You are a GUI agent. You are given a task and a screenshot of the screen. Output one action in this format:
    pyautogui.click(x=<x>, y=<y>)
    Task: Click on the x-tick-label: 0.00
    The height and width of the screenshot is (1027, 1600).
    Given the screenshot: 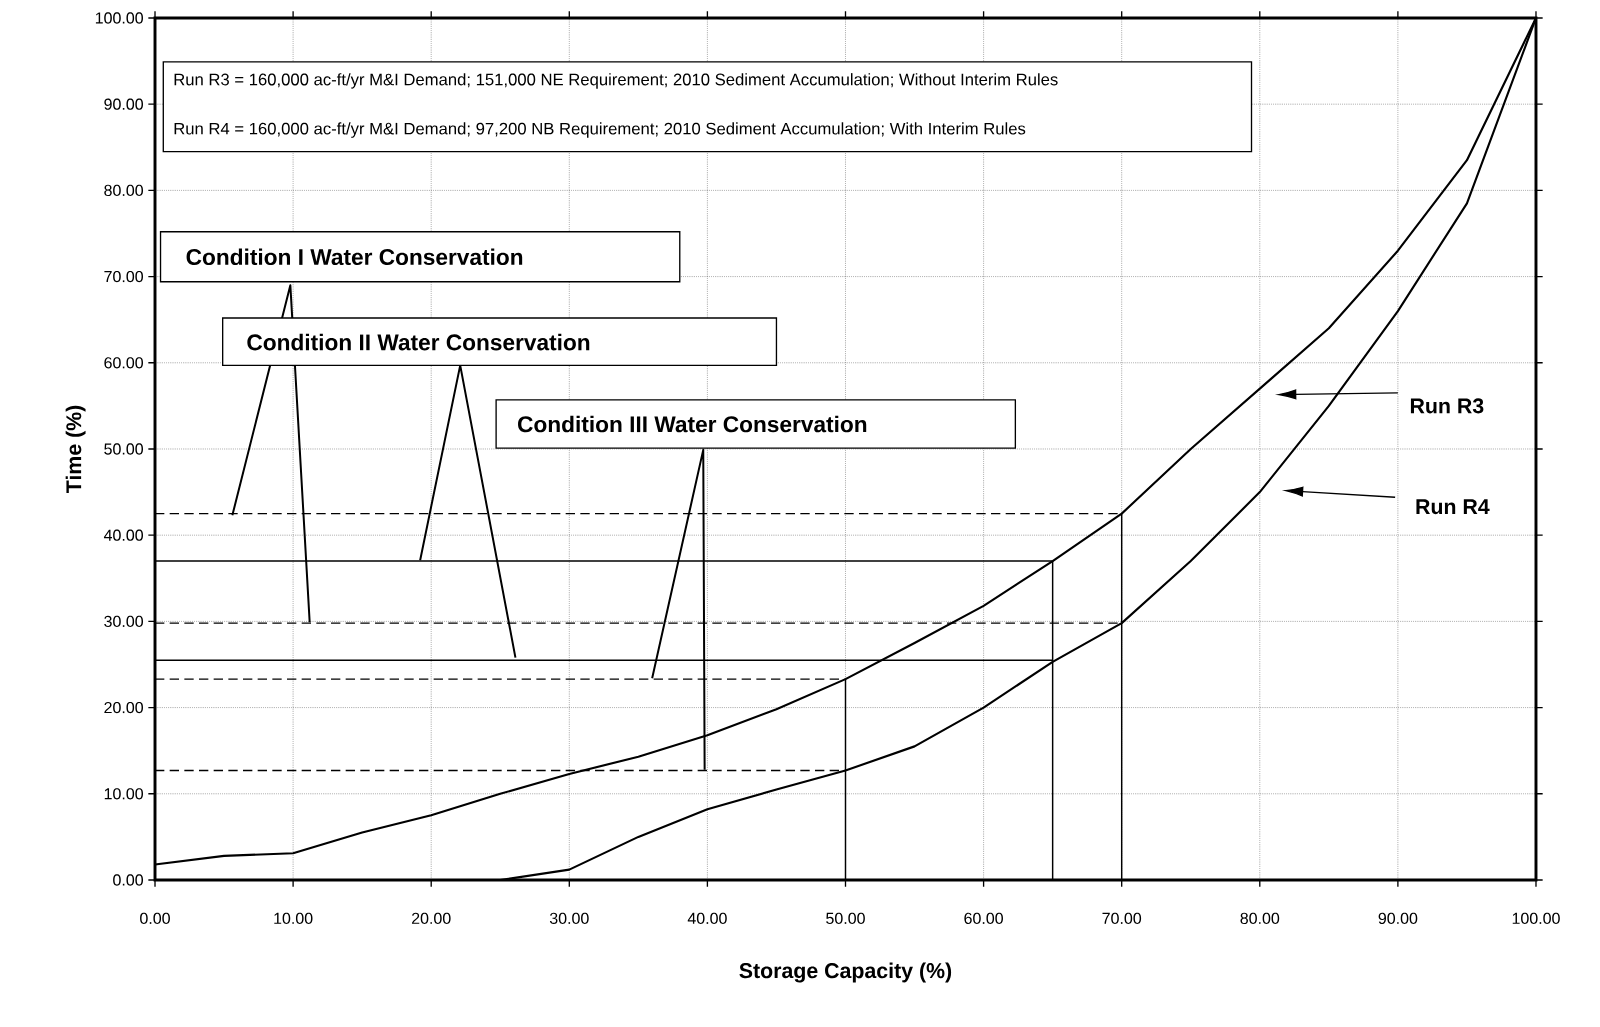 What is the action you would take?
    pyautogui.click(x=155, y=918)
    